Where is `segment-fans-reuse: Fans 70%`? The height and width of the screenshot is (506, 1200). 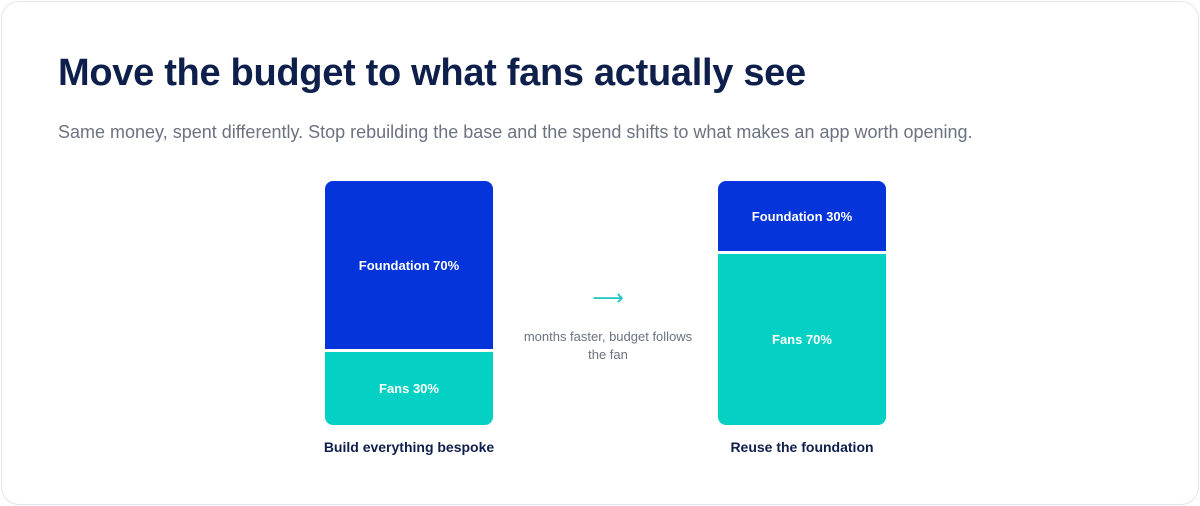 segment-fans-reuse: Fans 70% is located at coordinates (802, 339).